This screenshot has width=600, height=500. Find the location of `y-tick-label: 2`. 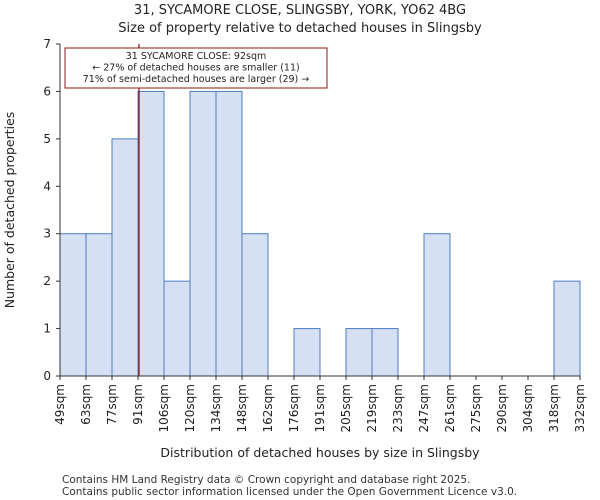

y-tick-label: 2 is located at coordinates (47, 281).